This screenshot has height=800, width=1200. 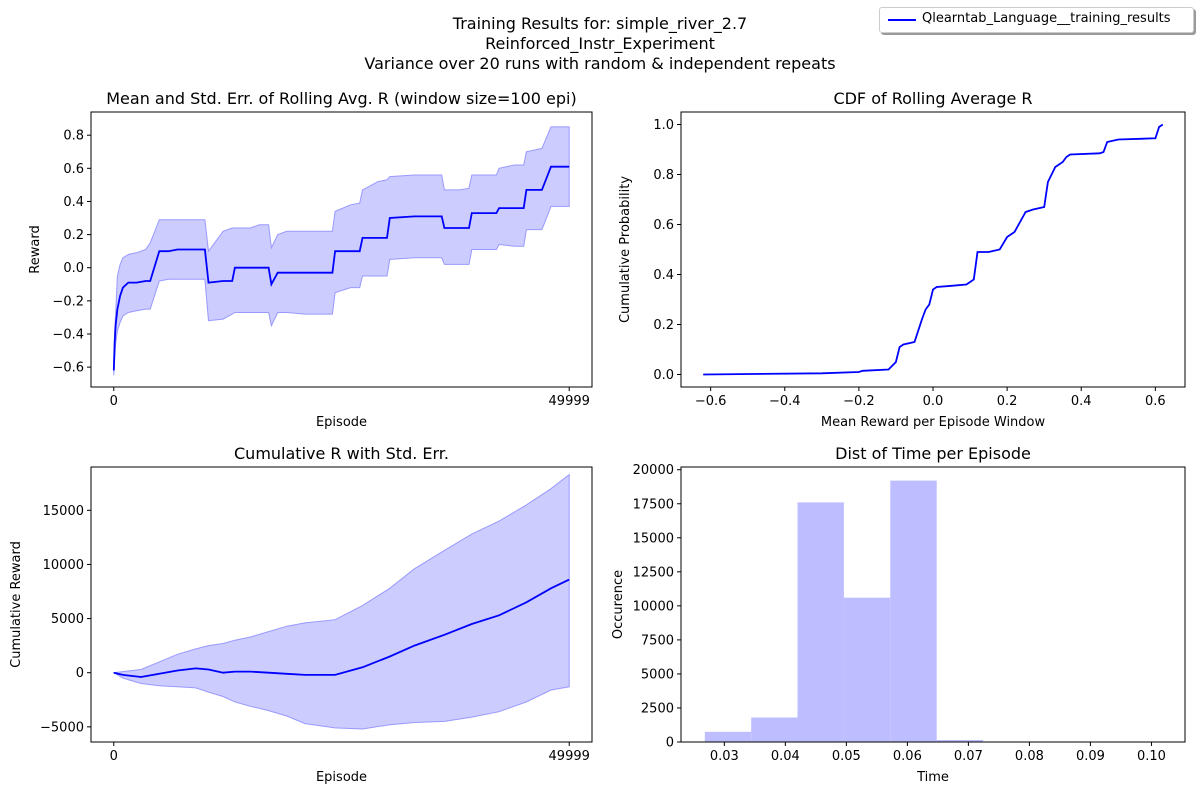 I want to click on y-axis-label: Reward, so click(x=35, y=249).